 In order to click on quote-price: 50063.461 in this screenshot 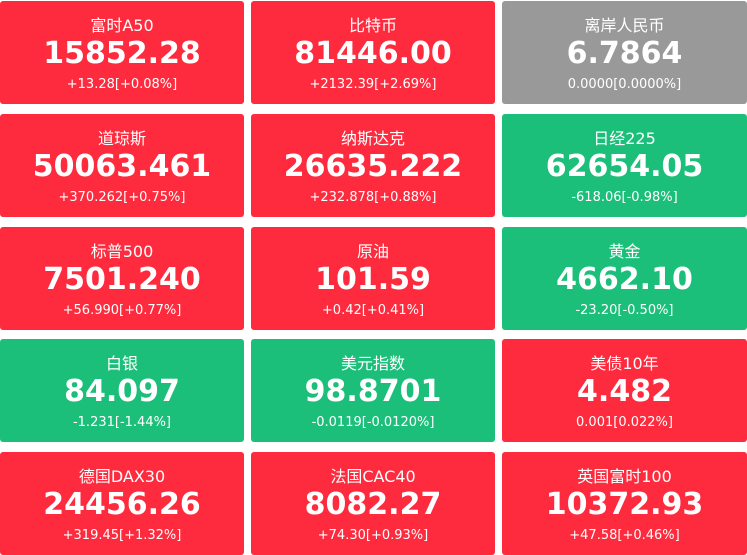, I will do `click(122, 166)`.